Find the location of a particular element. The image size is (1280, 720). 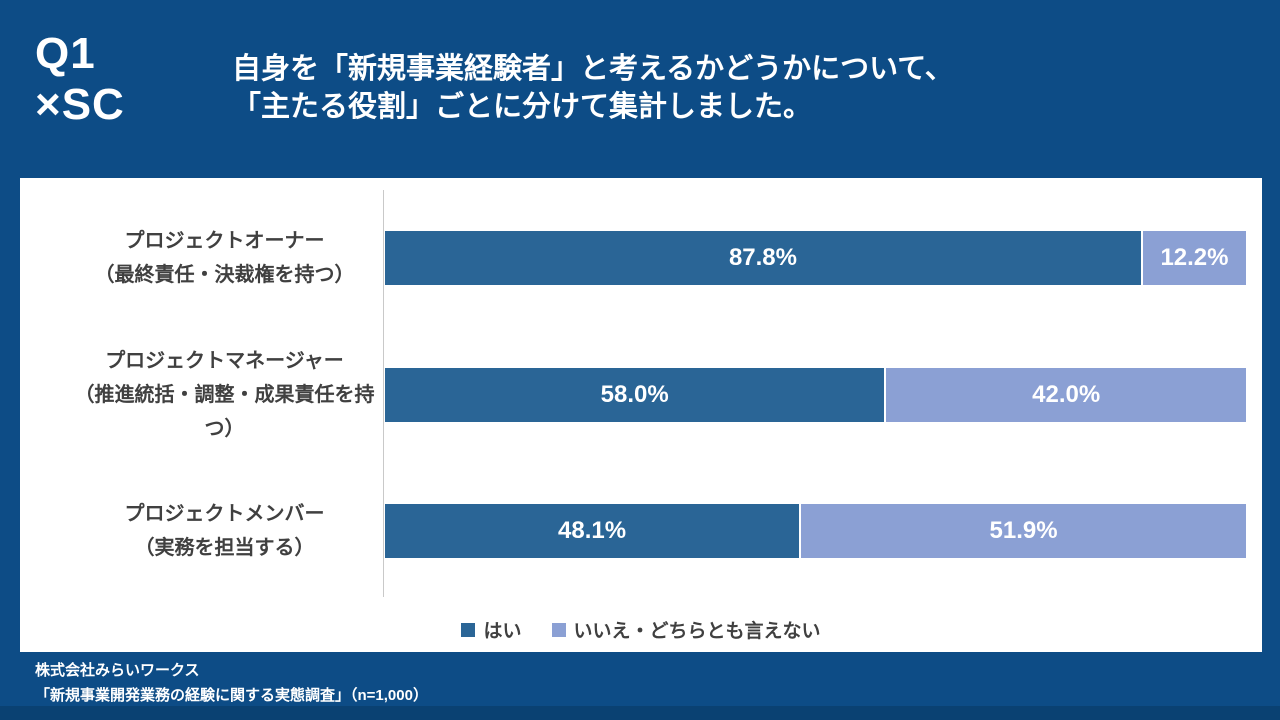

value-label: 51.9% is located at coordinates (1023, 530).